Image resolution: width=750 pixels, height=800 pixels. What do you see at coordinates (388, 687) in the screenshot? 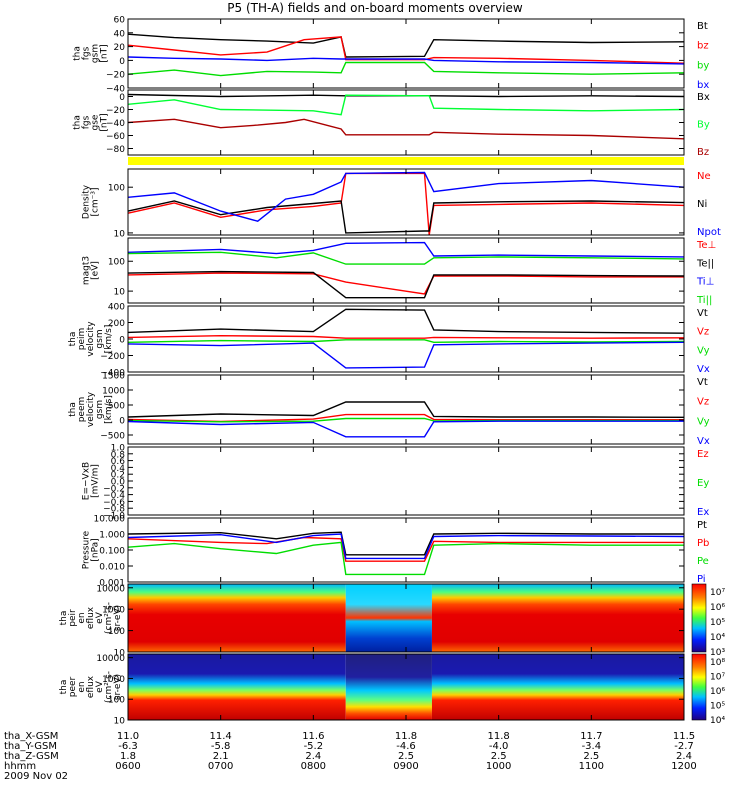
I see `spectrogram-middle` at bounding box center [388, 687].